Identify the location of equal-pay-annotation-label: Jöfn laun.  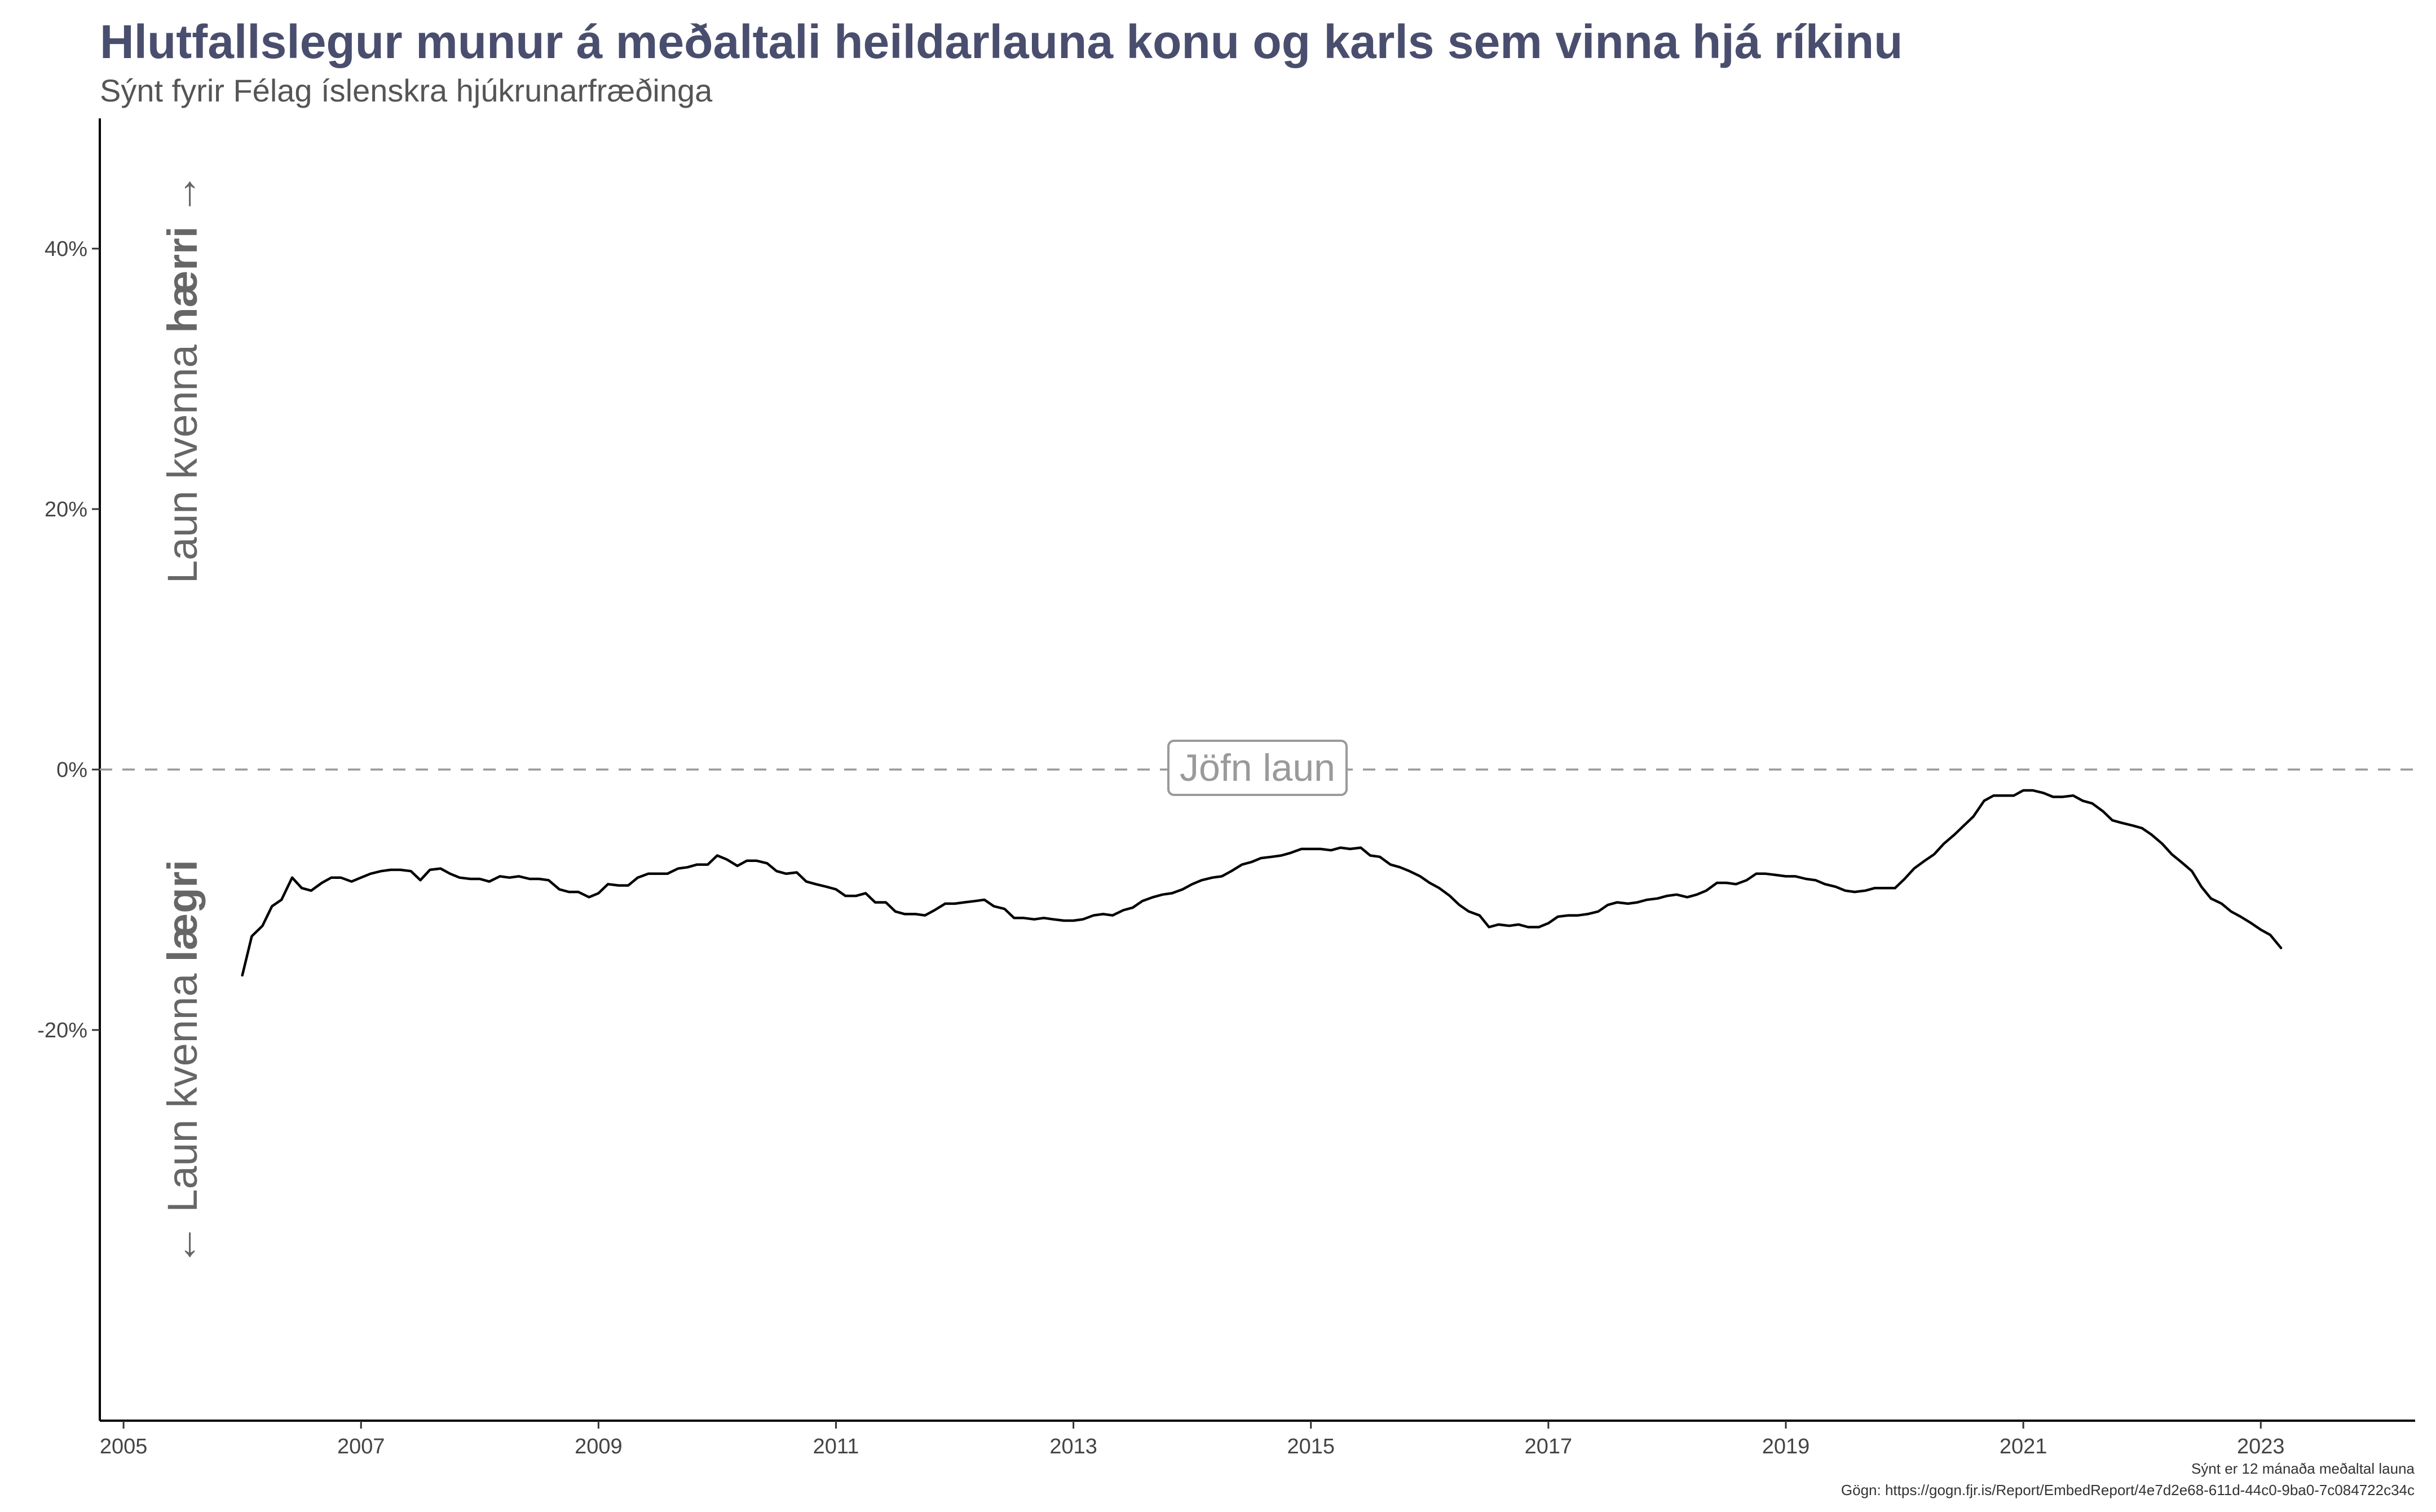
(1258, 767).